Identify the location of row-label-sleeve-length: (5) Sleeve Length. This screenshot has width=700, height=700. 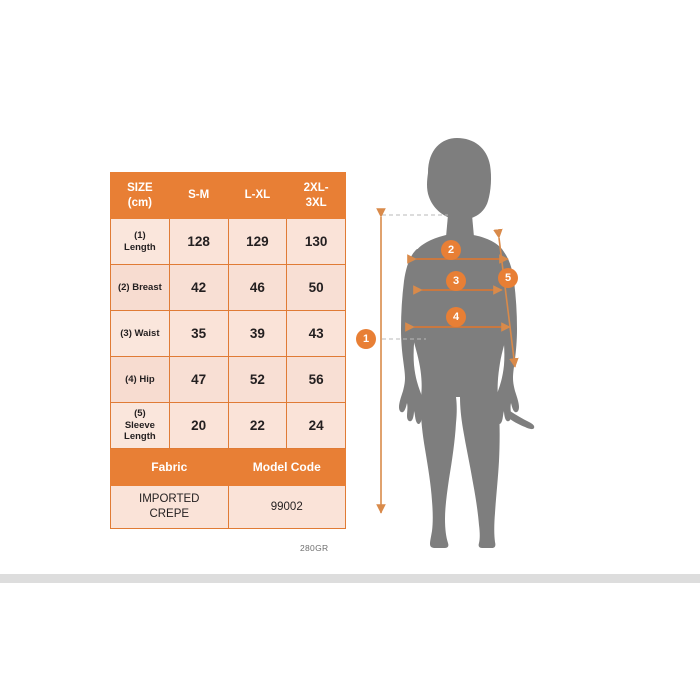
(140, 425).